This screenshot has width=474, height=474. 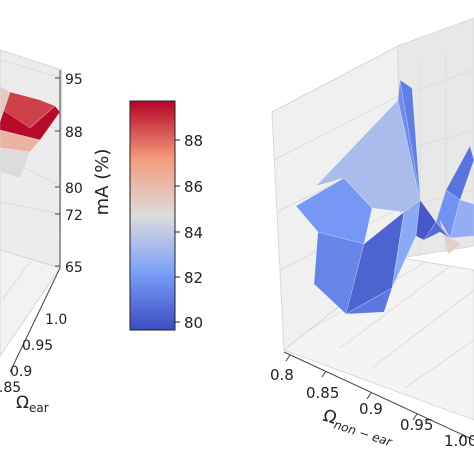 What do you see at coordinates (35, 320) in the screenshot?
I see `left-y-axis-line` at bounding box center [35, 320].